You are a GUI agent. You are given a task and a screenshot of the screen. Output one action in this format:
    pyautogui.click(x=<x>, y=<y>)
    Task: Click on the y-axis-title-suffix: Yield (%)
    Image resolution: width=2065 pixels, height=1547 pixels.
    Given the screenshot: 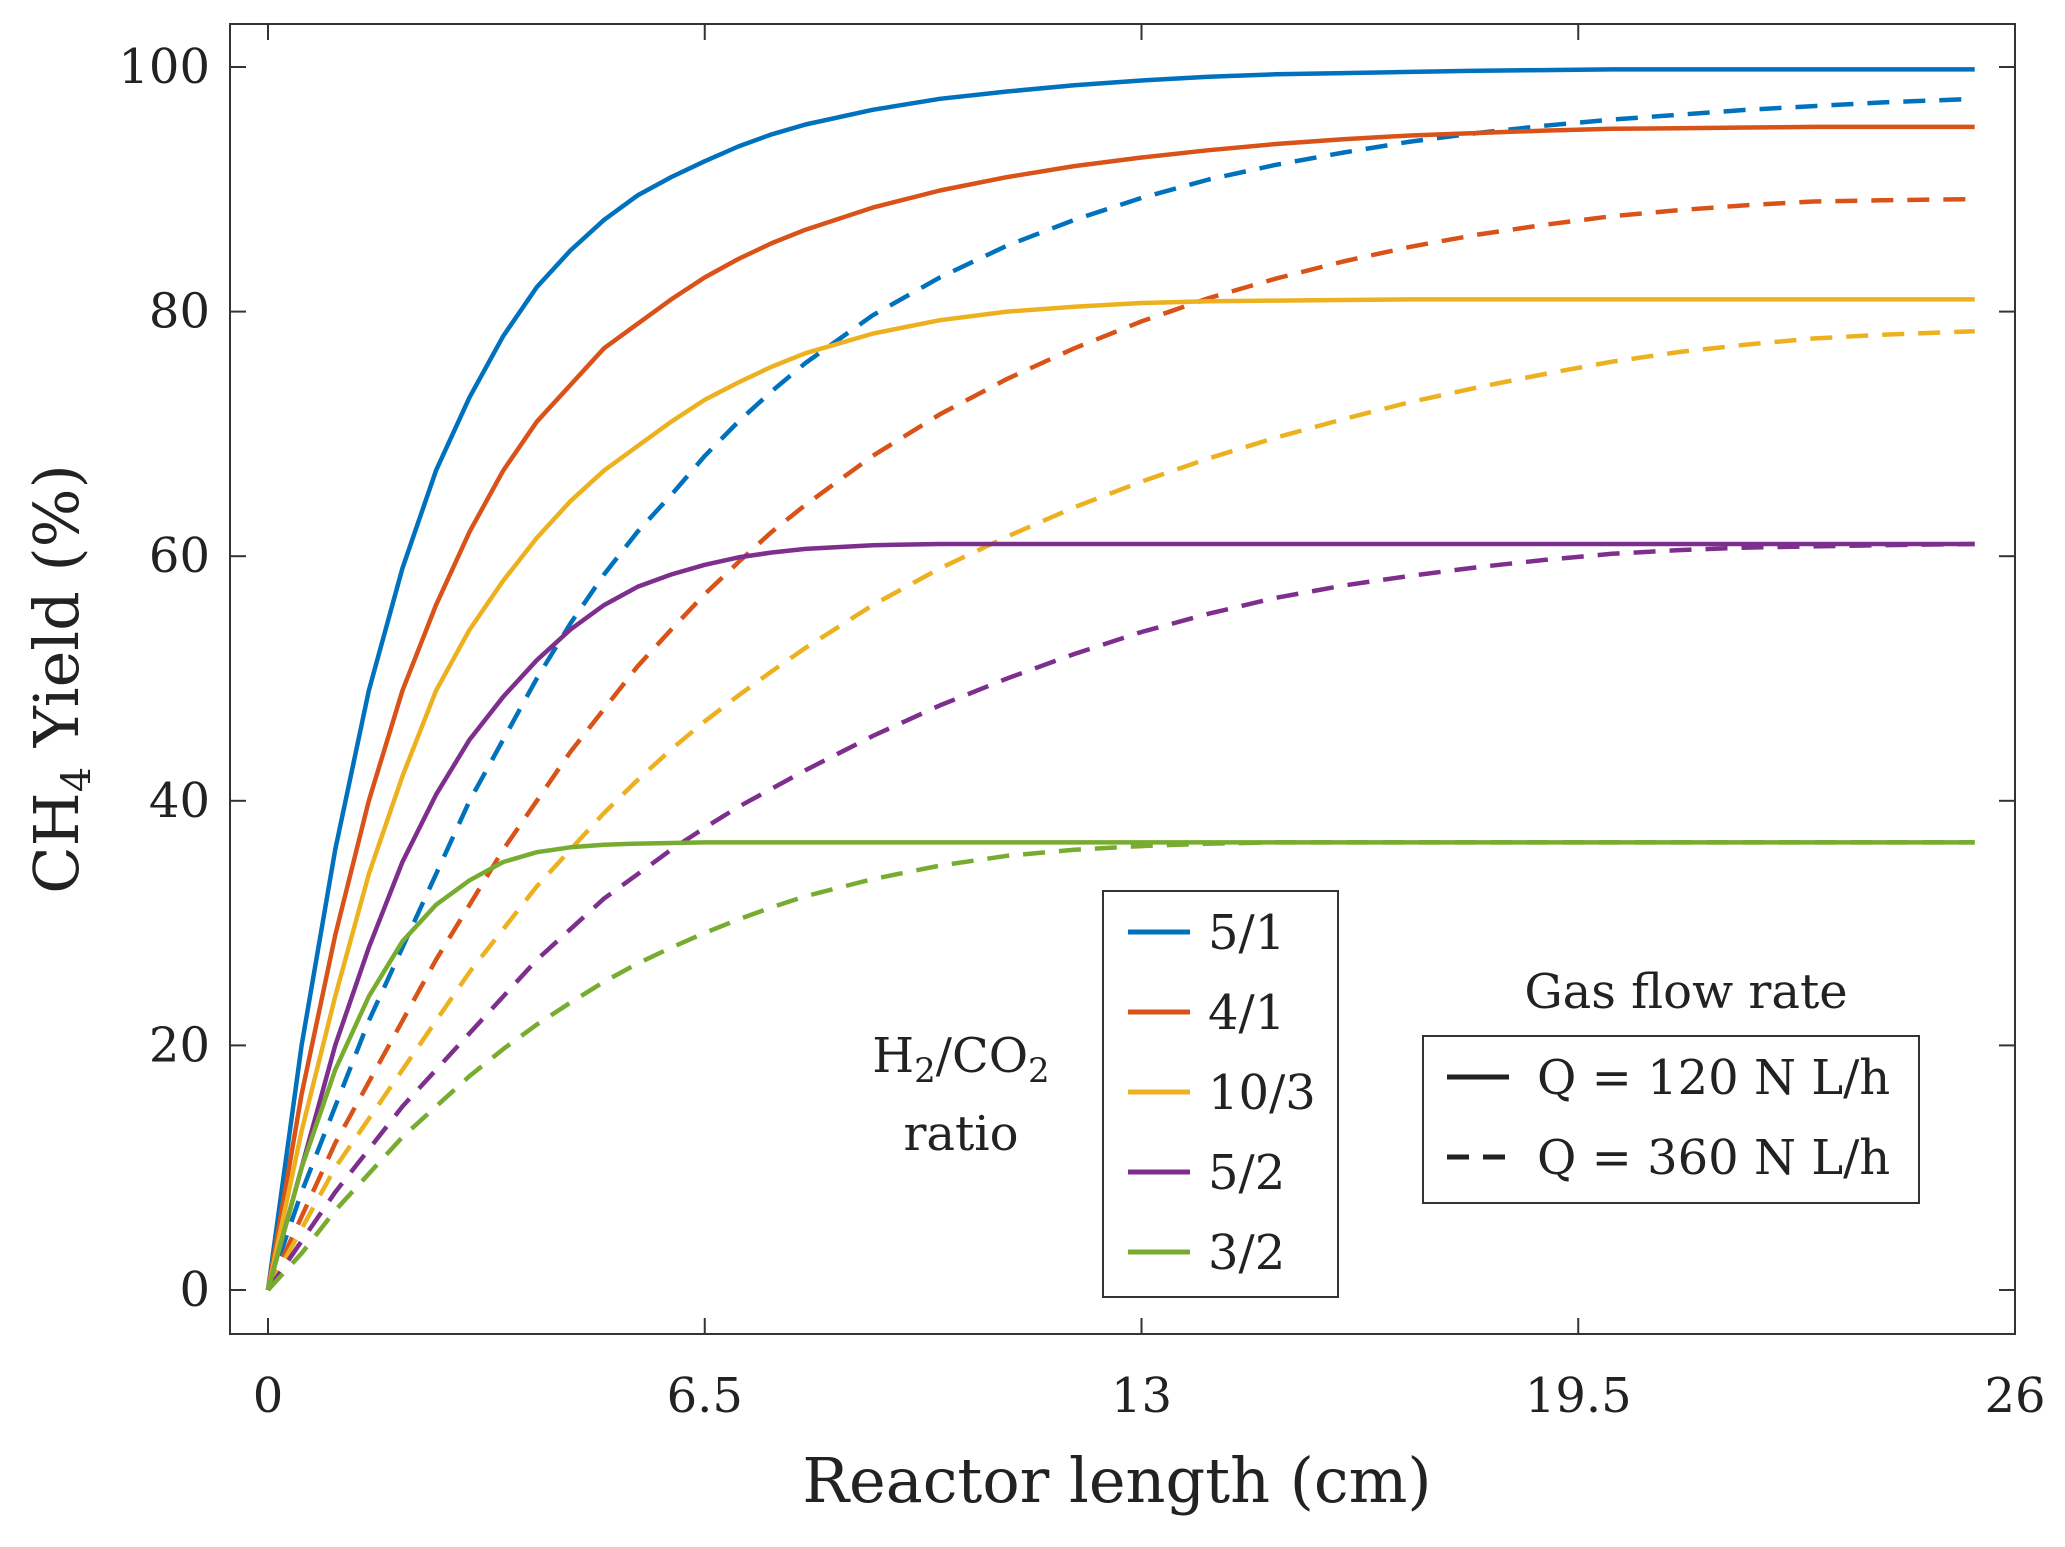 What is the action you would take?
    pyautogui.click(x=56, y=615)
    